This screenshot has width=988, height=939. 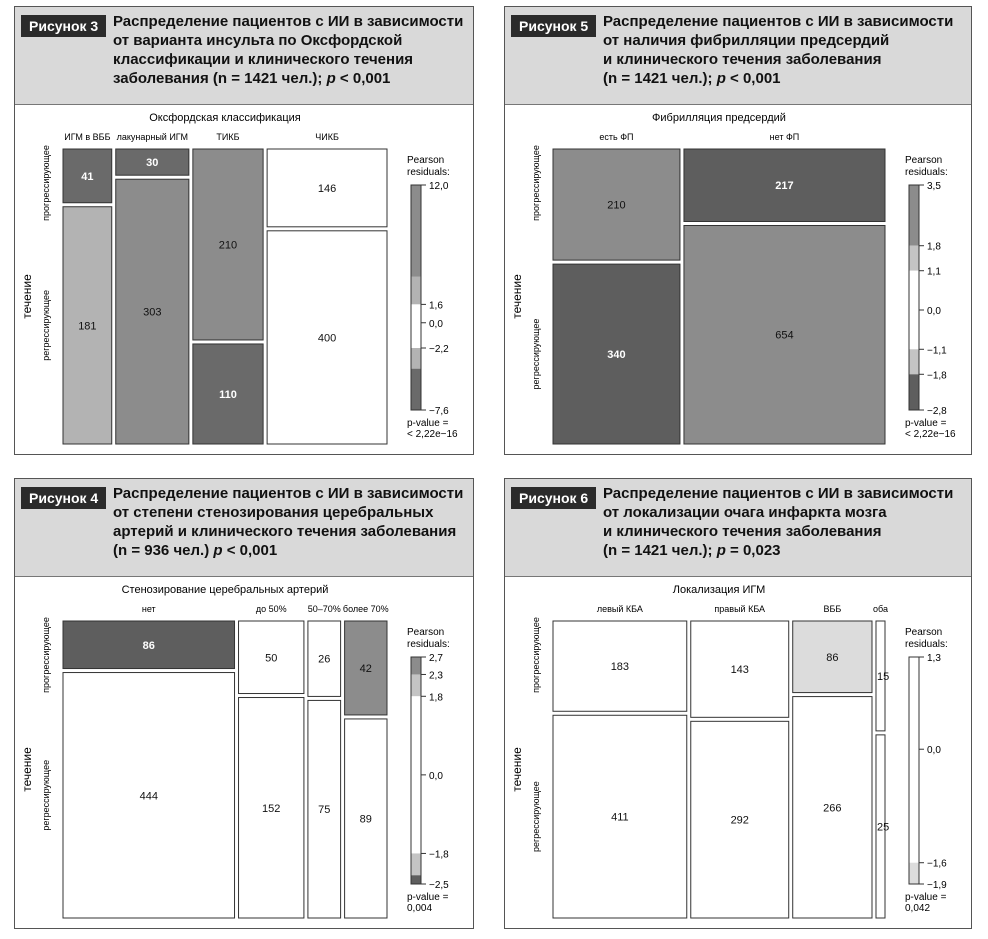 What do you see at coordinates (746, 40) in the screenshot?
I see `title-line: от наличия фибрилляции предсердий` at bounding box center [746, 40].